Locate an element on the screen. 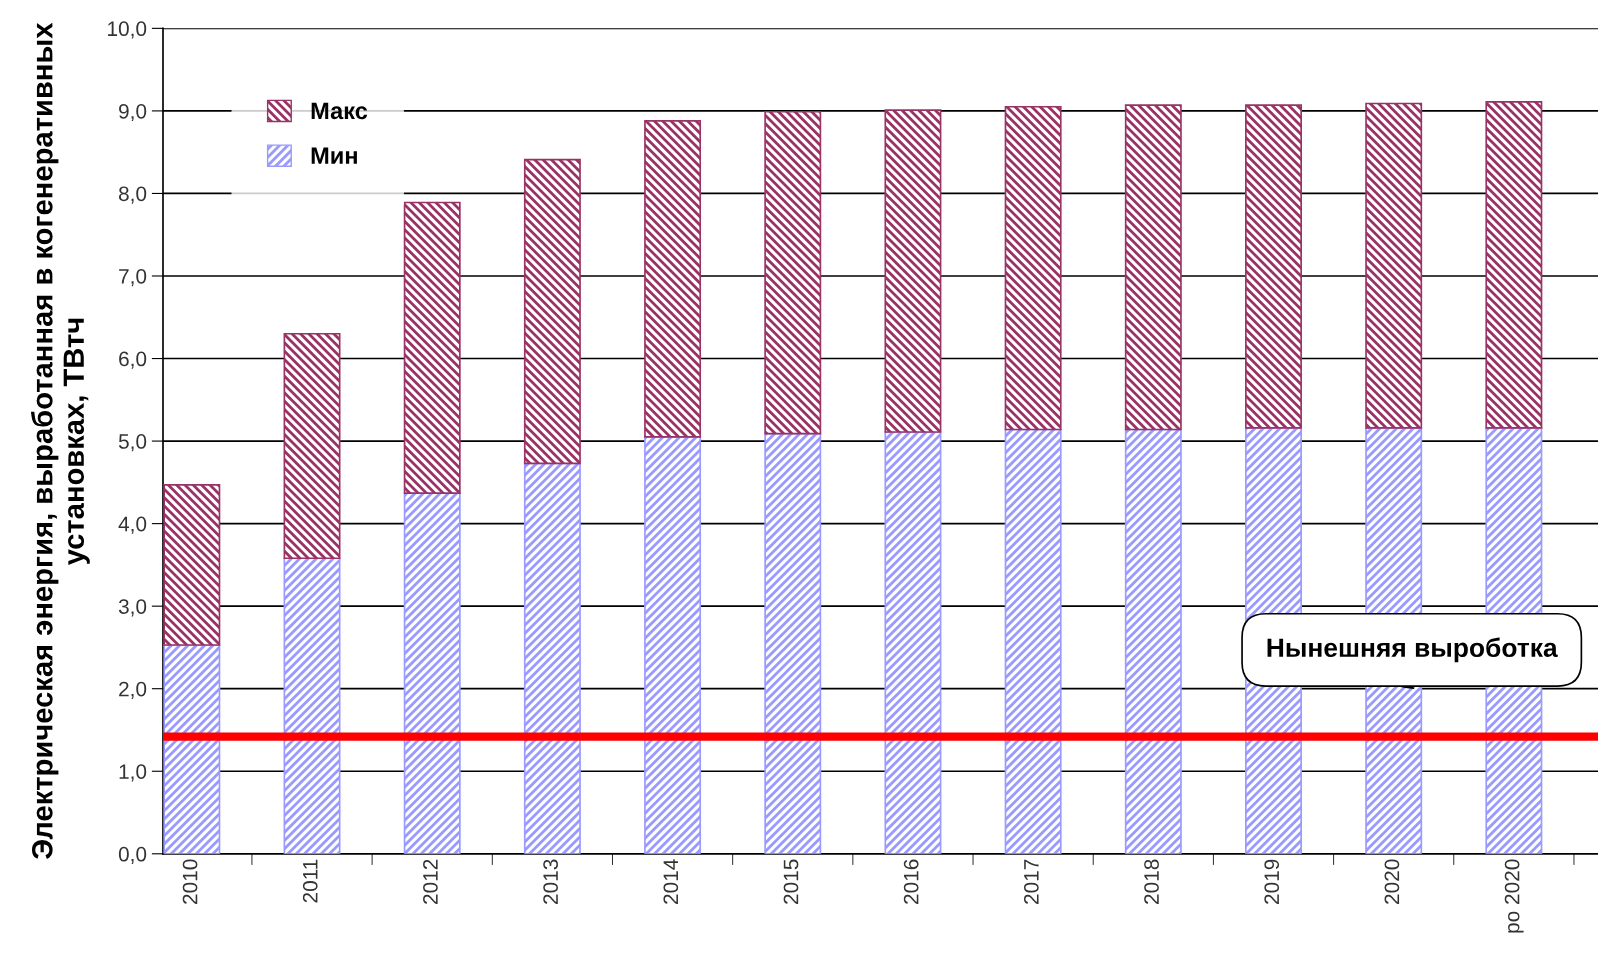  y-tick-label: 3,0 is located at coordinates (132, 608).